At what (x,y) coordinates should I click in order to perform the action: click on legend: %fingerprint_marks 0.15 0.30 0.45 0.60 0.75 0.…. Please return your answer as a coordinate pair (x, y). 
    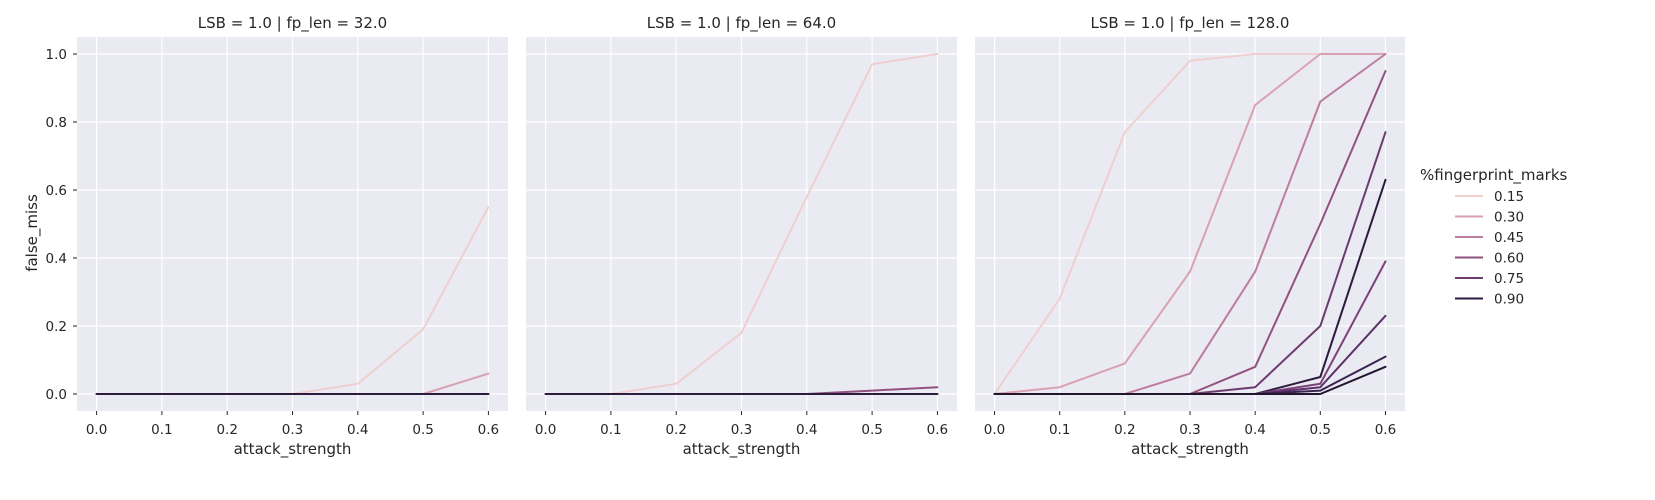
    Looking at the image, I should click on (1494, 237).